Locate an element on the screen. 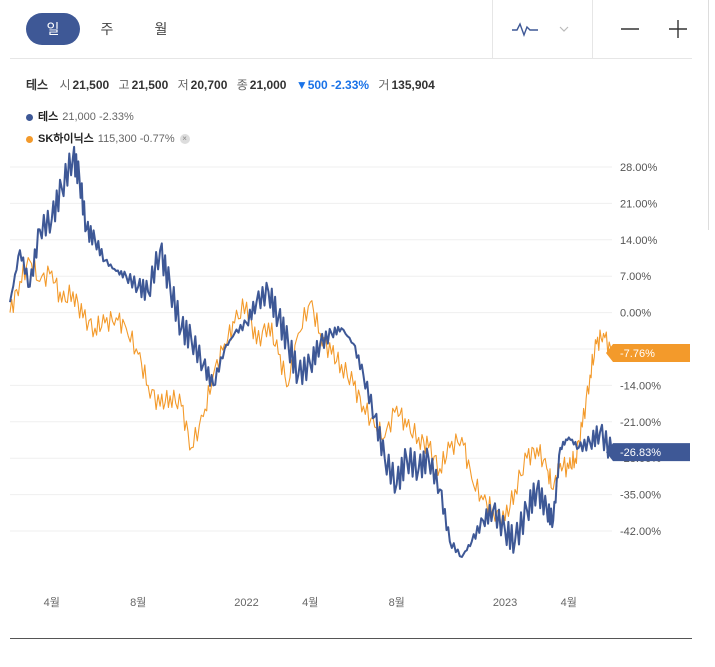 Image resolution: width=715 pixels, height=667 pixels. tab-weekly: 주 is located at coordinates (107, 29).